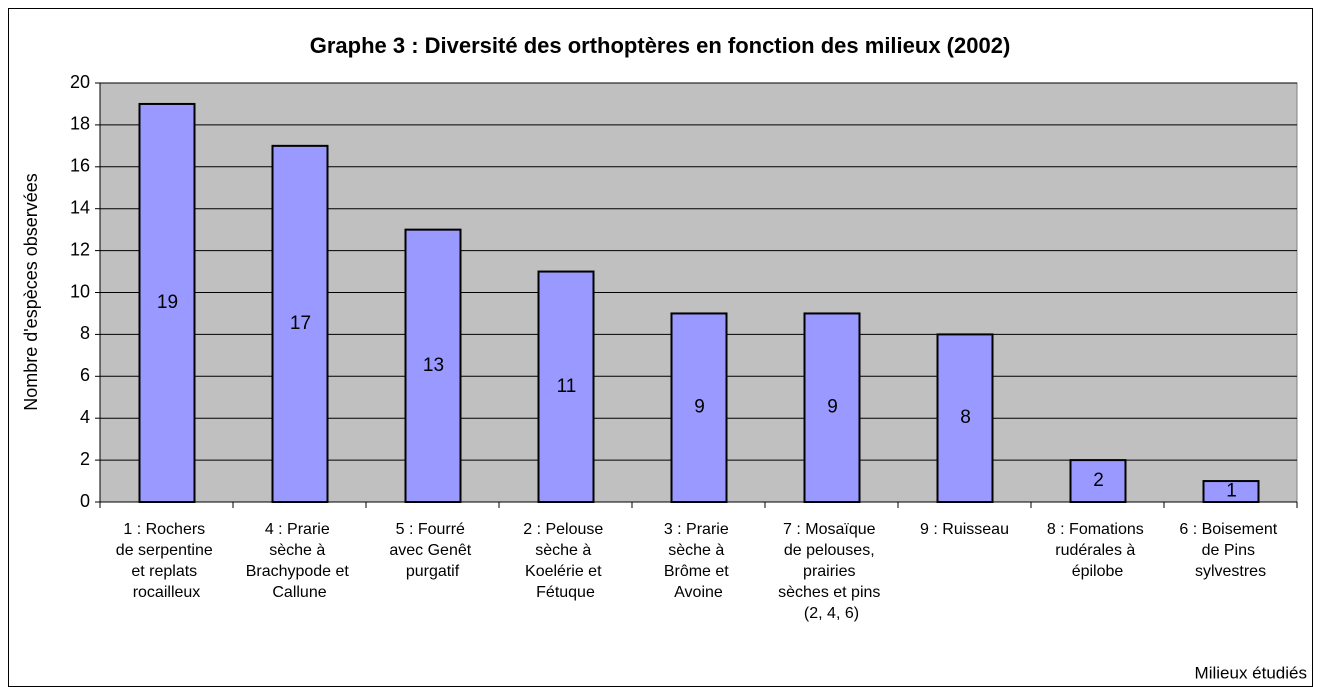 The width and height of the screenshot is (1321, 687). I want to click on x-tick-label: 8 : Fomations rudérales à épilobe, so click(1097, 550).